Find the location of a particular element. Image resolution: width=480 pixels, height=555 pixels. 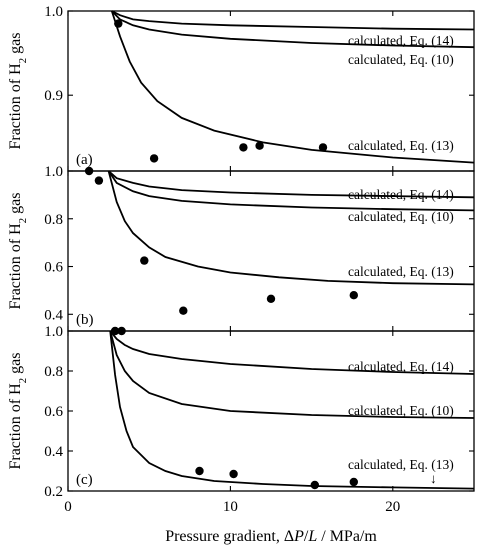

x-tick-label: 10 is located at coordinates (230, 507).